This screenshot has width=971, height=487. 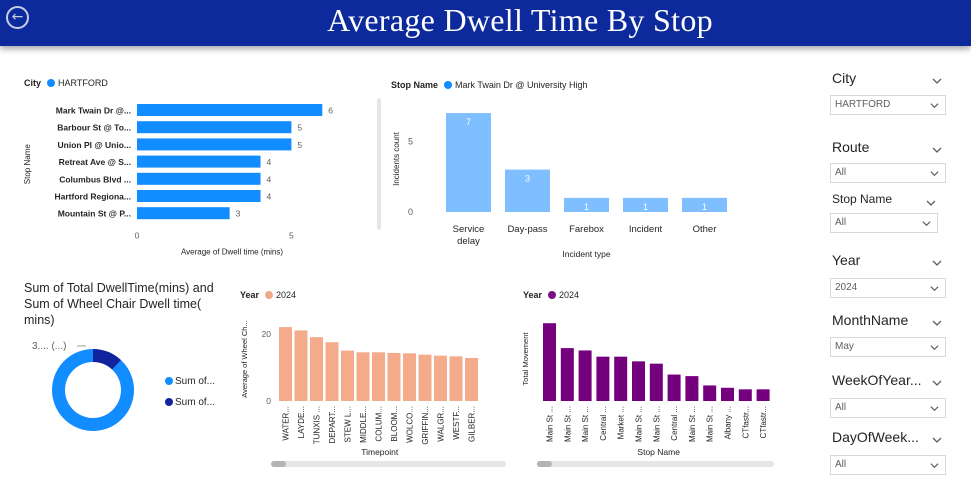 What do you see at coordinates (415, 85) in the screenshot?
I see `chart2-legend-label: Stop Name` at bounding box center [415, 85].